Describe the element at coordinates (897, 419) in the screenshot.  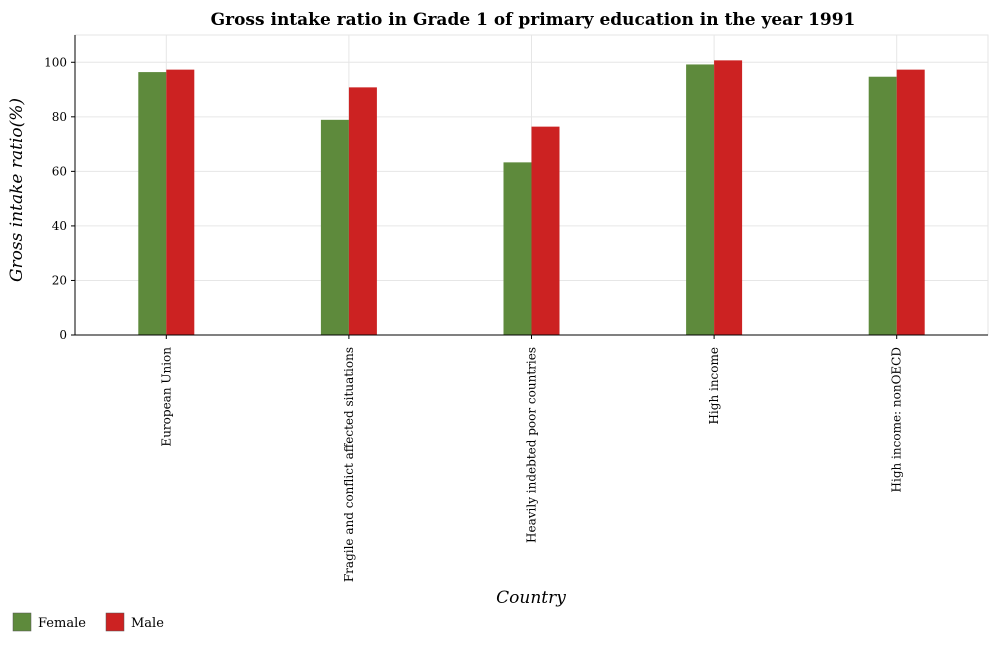
I see `x-tick-label: High income: nonOECD` at that location.